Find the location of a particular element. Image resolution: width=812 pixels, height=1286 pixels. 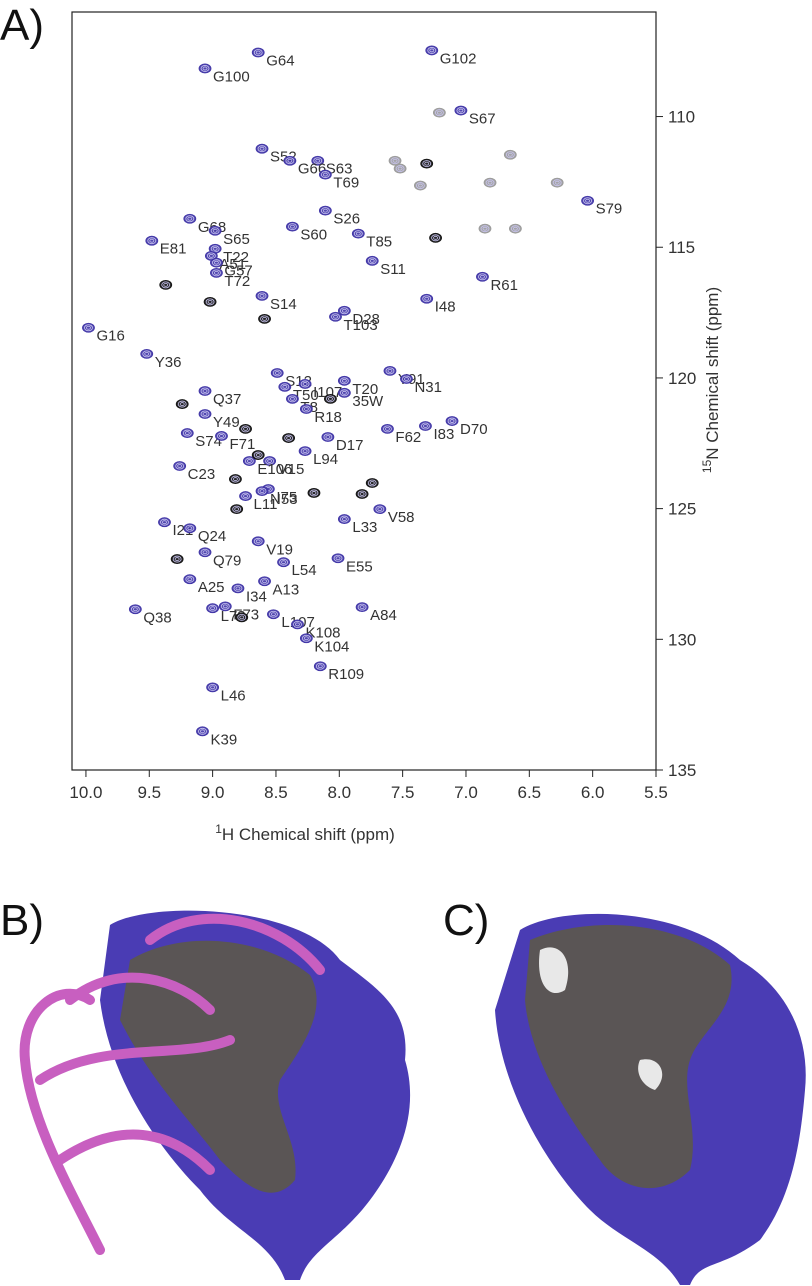

peak-label: Q79 is located at coordinates (227, 560).